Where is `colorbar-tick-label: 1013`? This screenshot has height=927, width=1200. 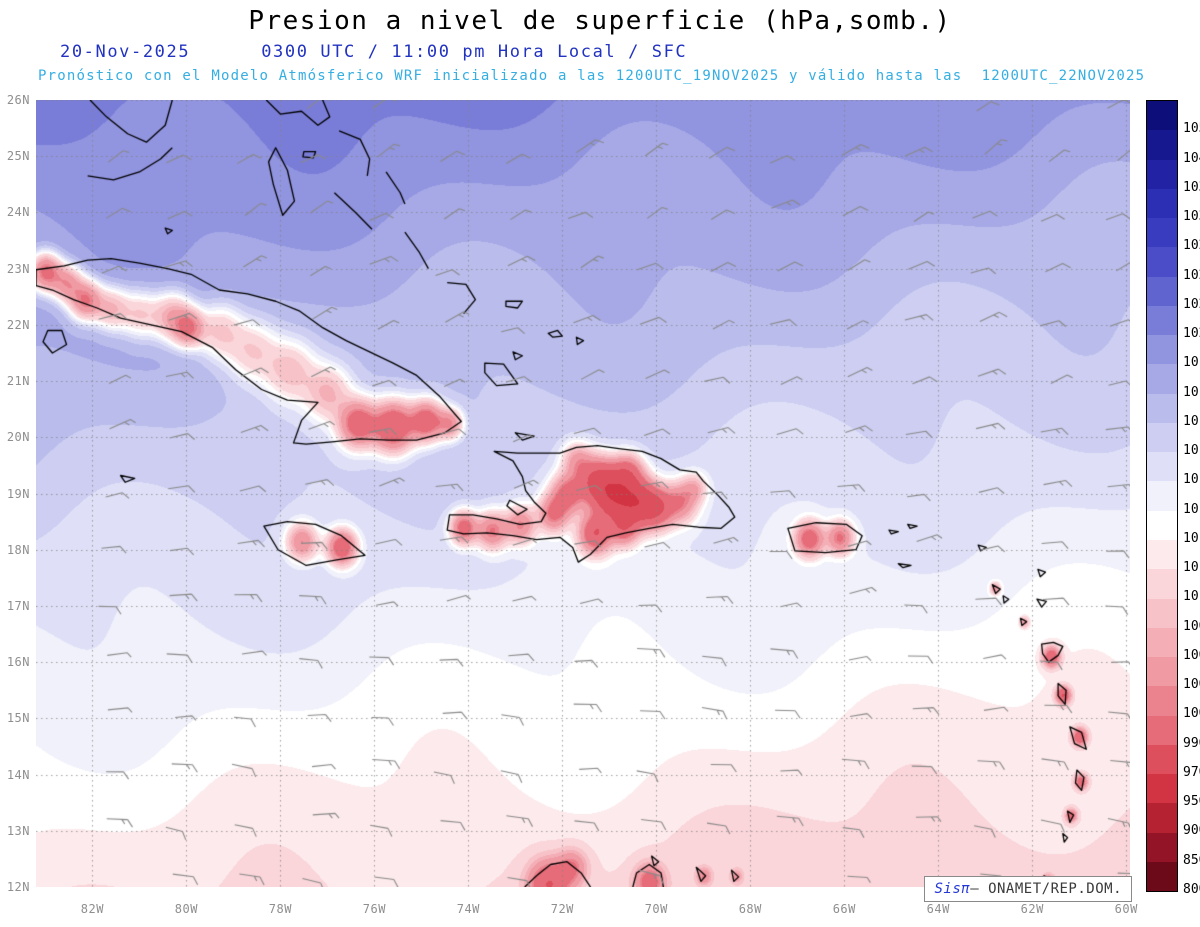 colorbar-tick-label: 1013 is located at coordinates (1191, 538).